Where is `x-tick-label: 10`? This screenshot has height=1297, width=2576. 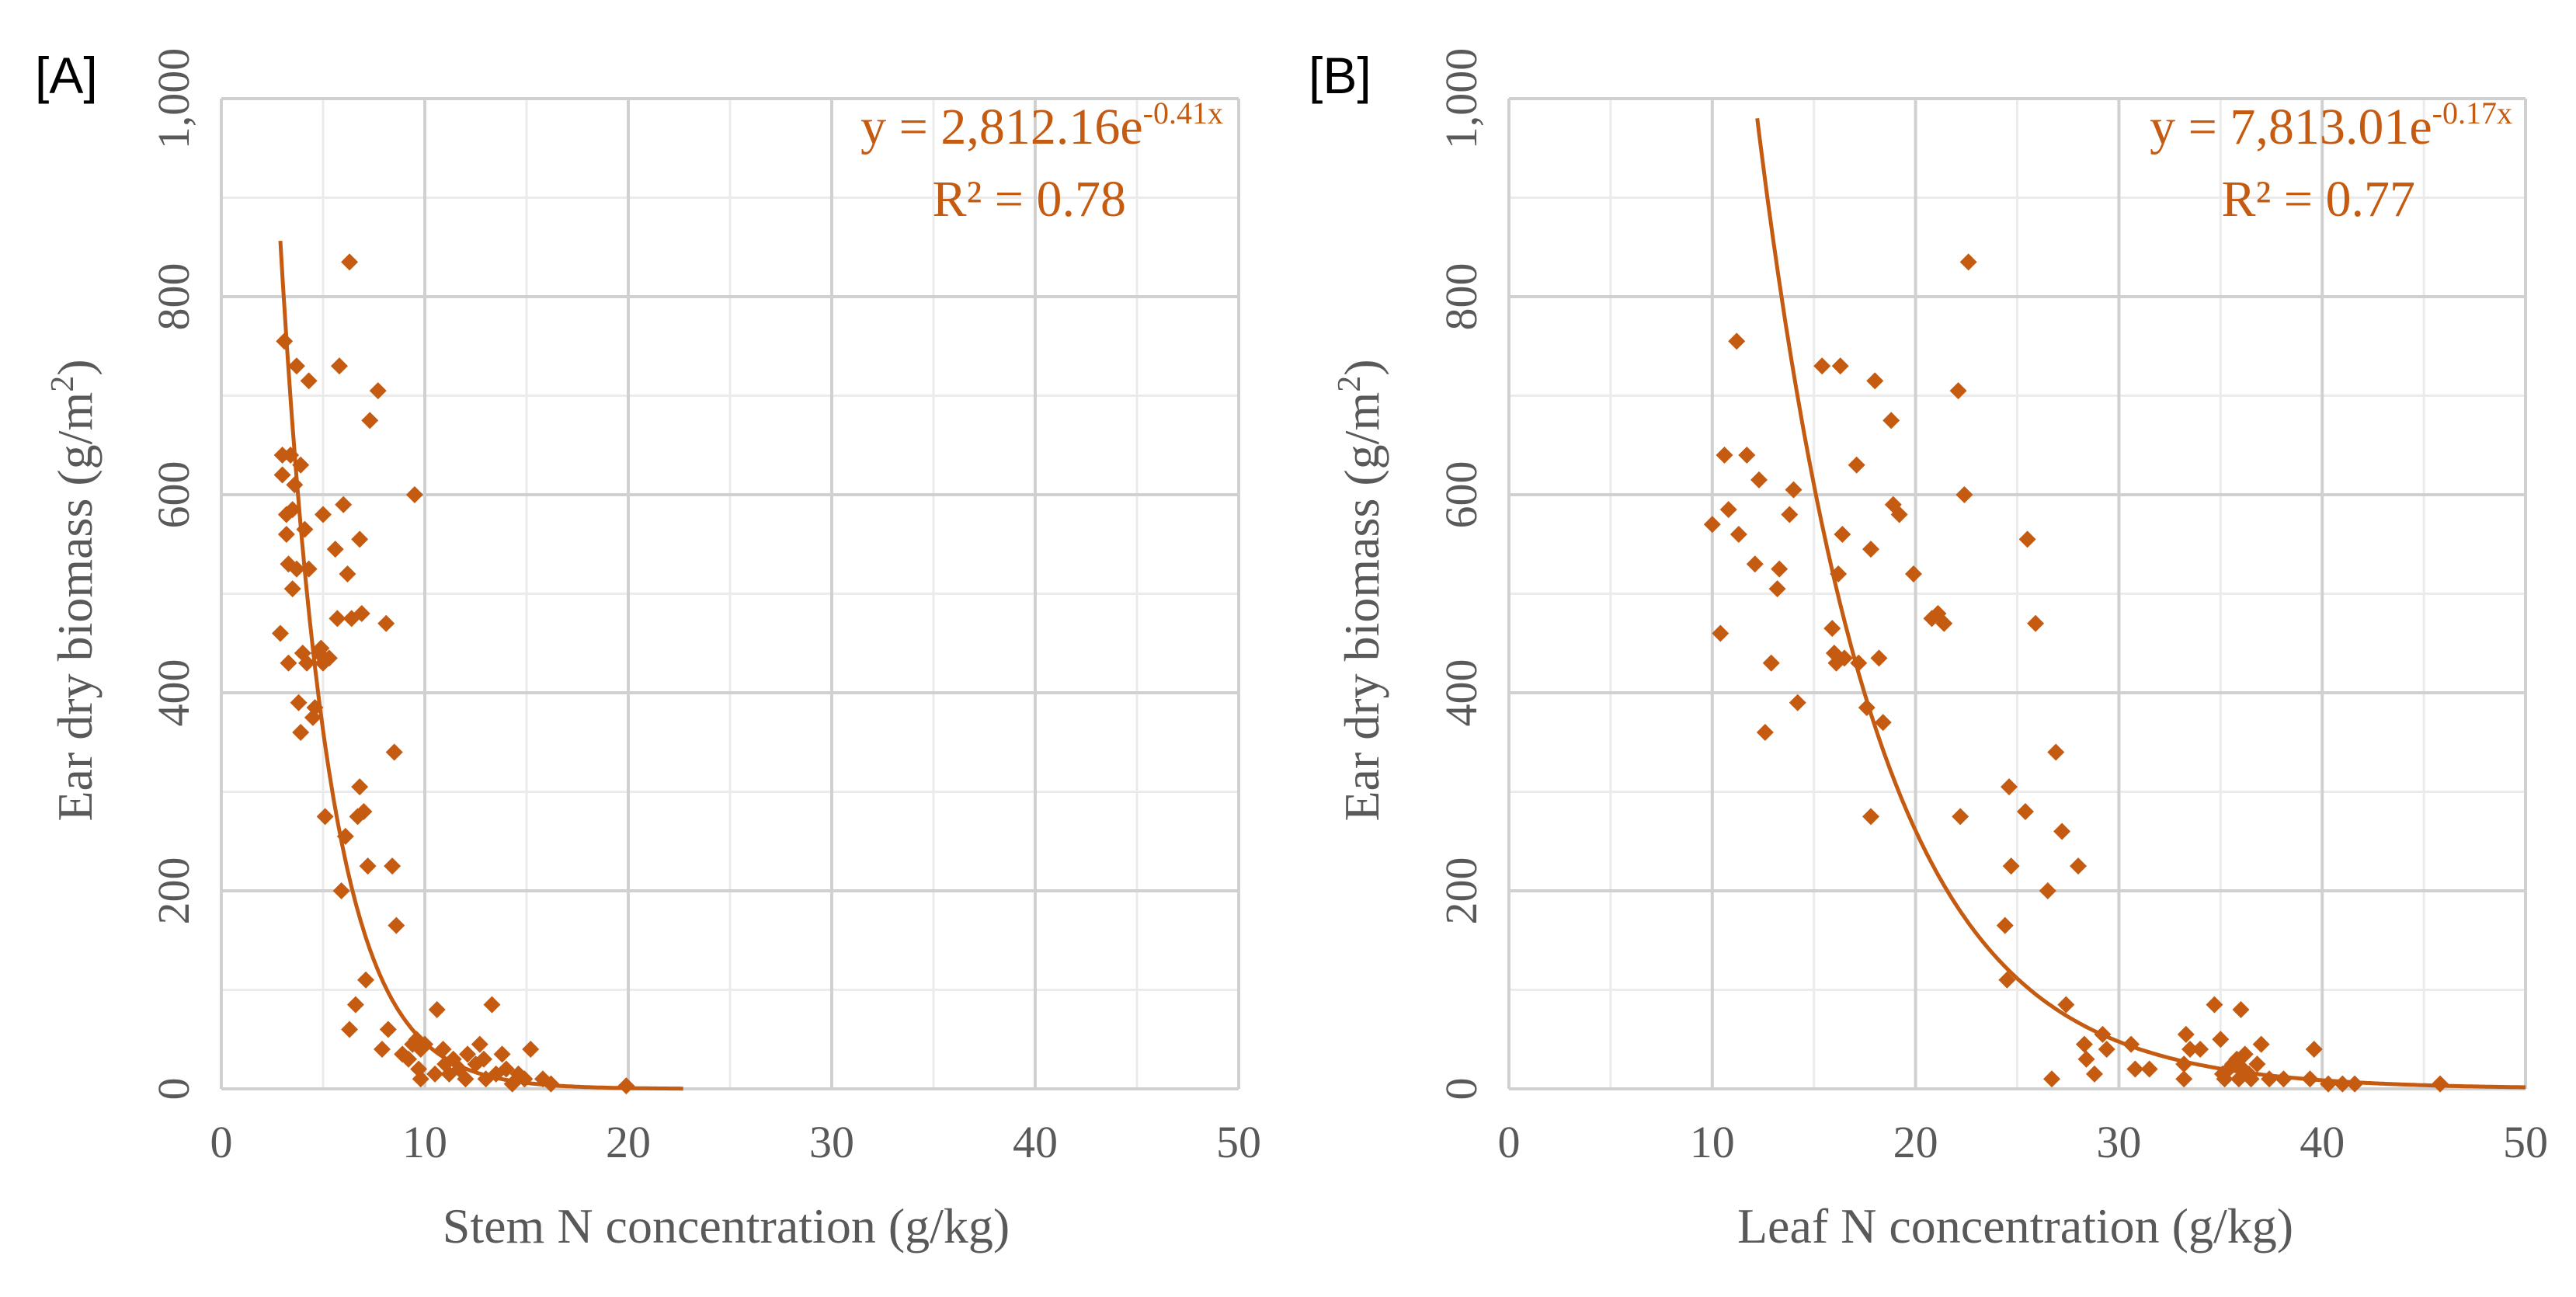
x-tick-label: 10 is located at coordinates (1712, 1142).